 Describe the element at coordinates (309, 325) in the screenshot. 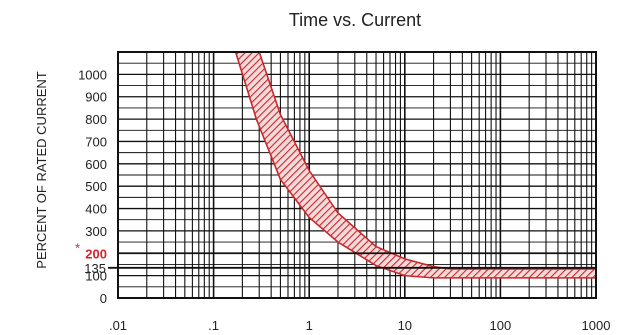

I see `x-tick-label: 1` at that location.